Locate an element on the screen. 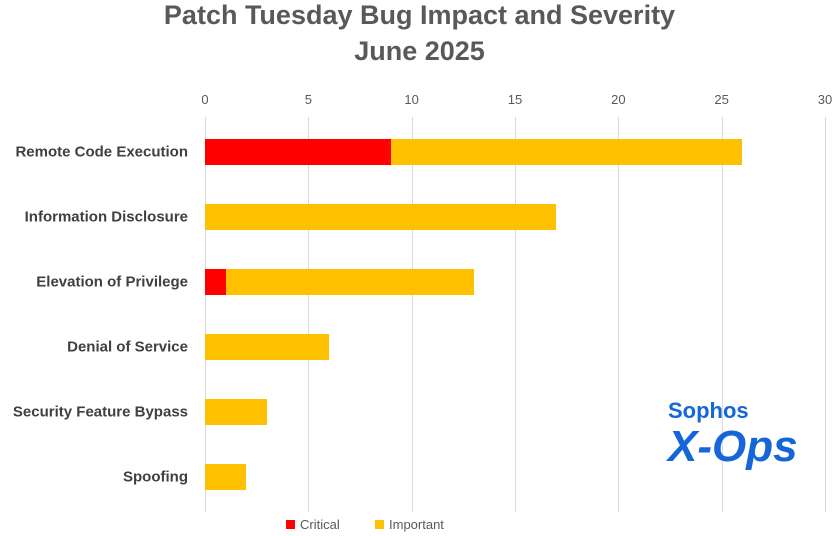 The image size is (839, 536). category-label: Denial of Service is located at coordinates (127, 347).